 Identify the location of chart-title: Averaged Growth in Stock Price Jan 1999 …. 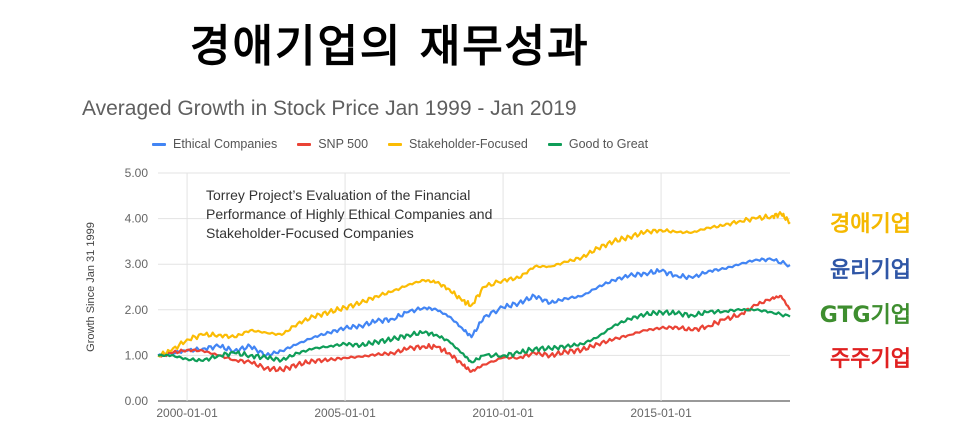
(329, 108).